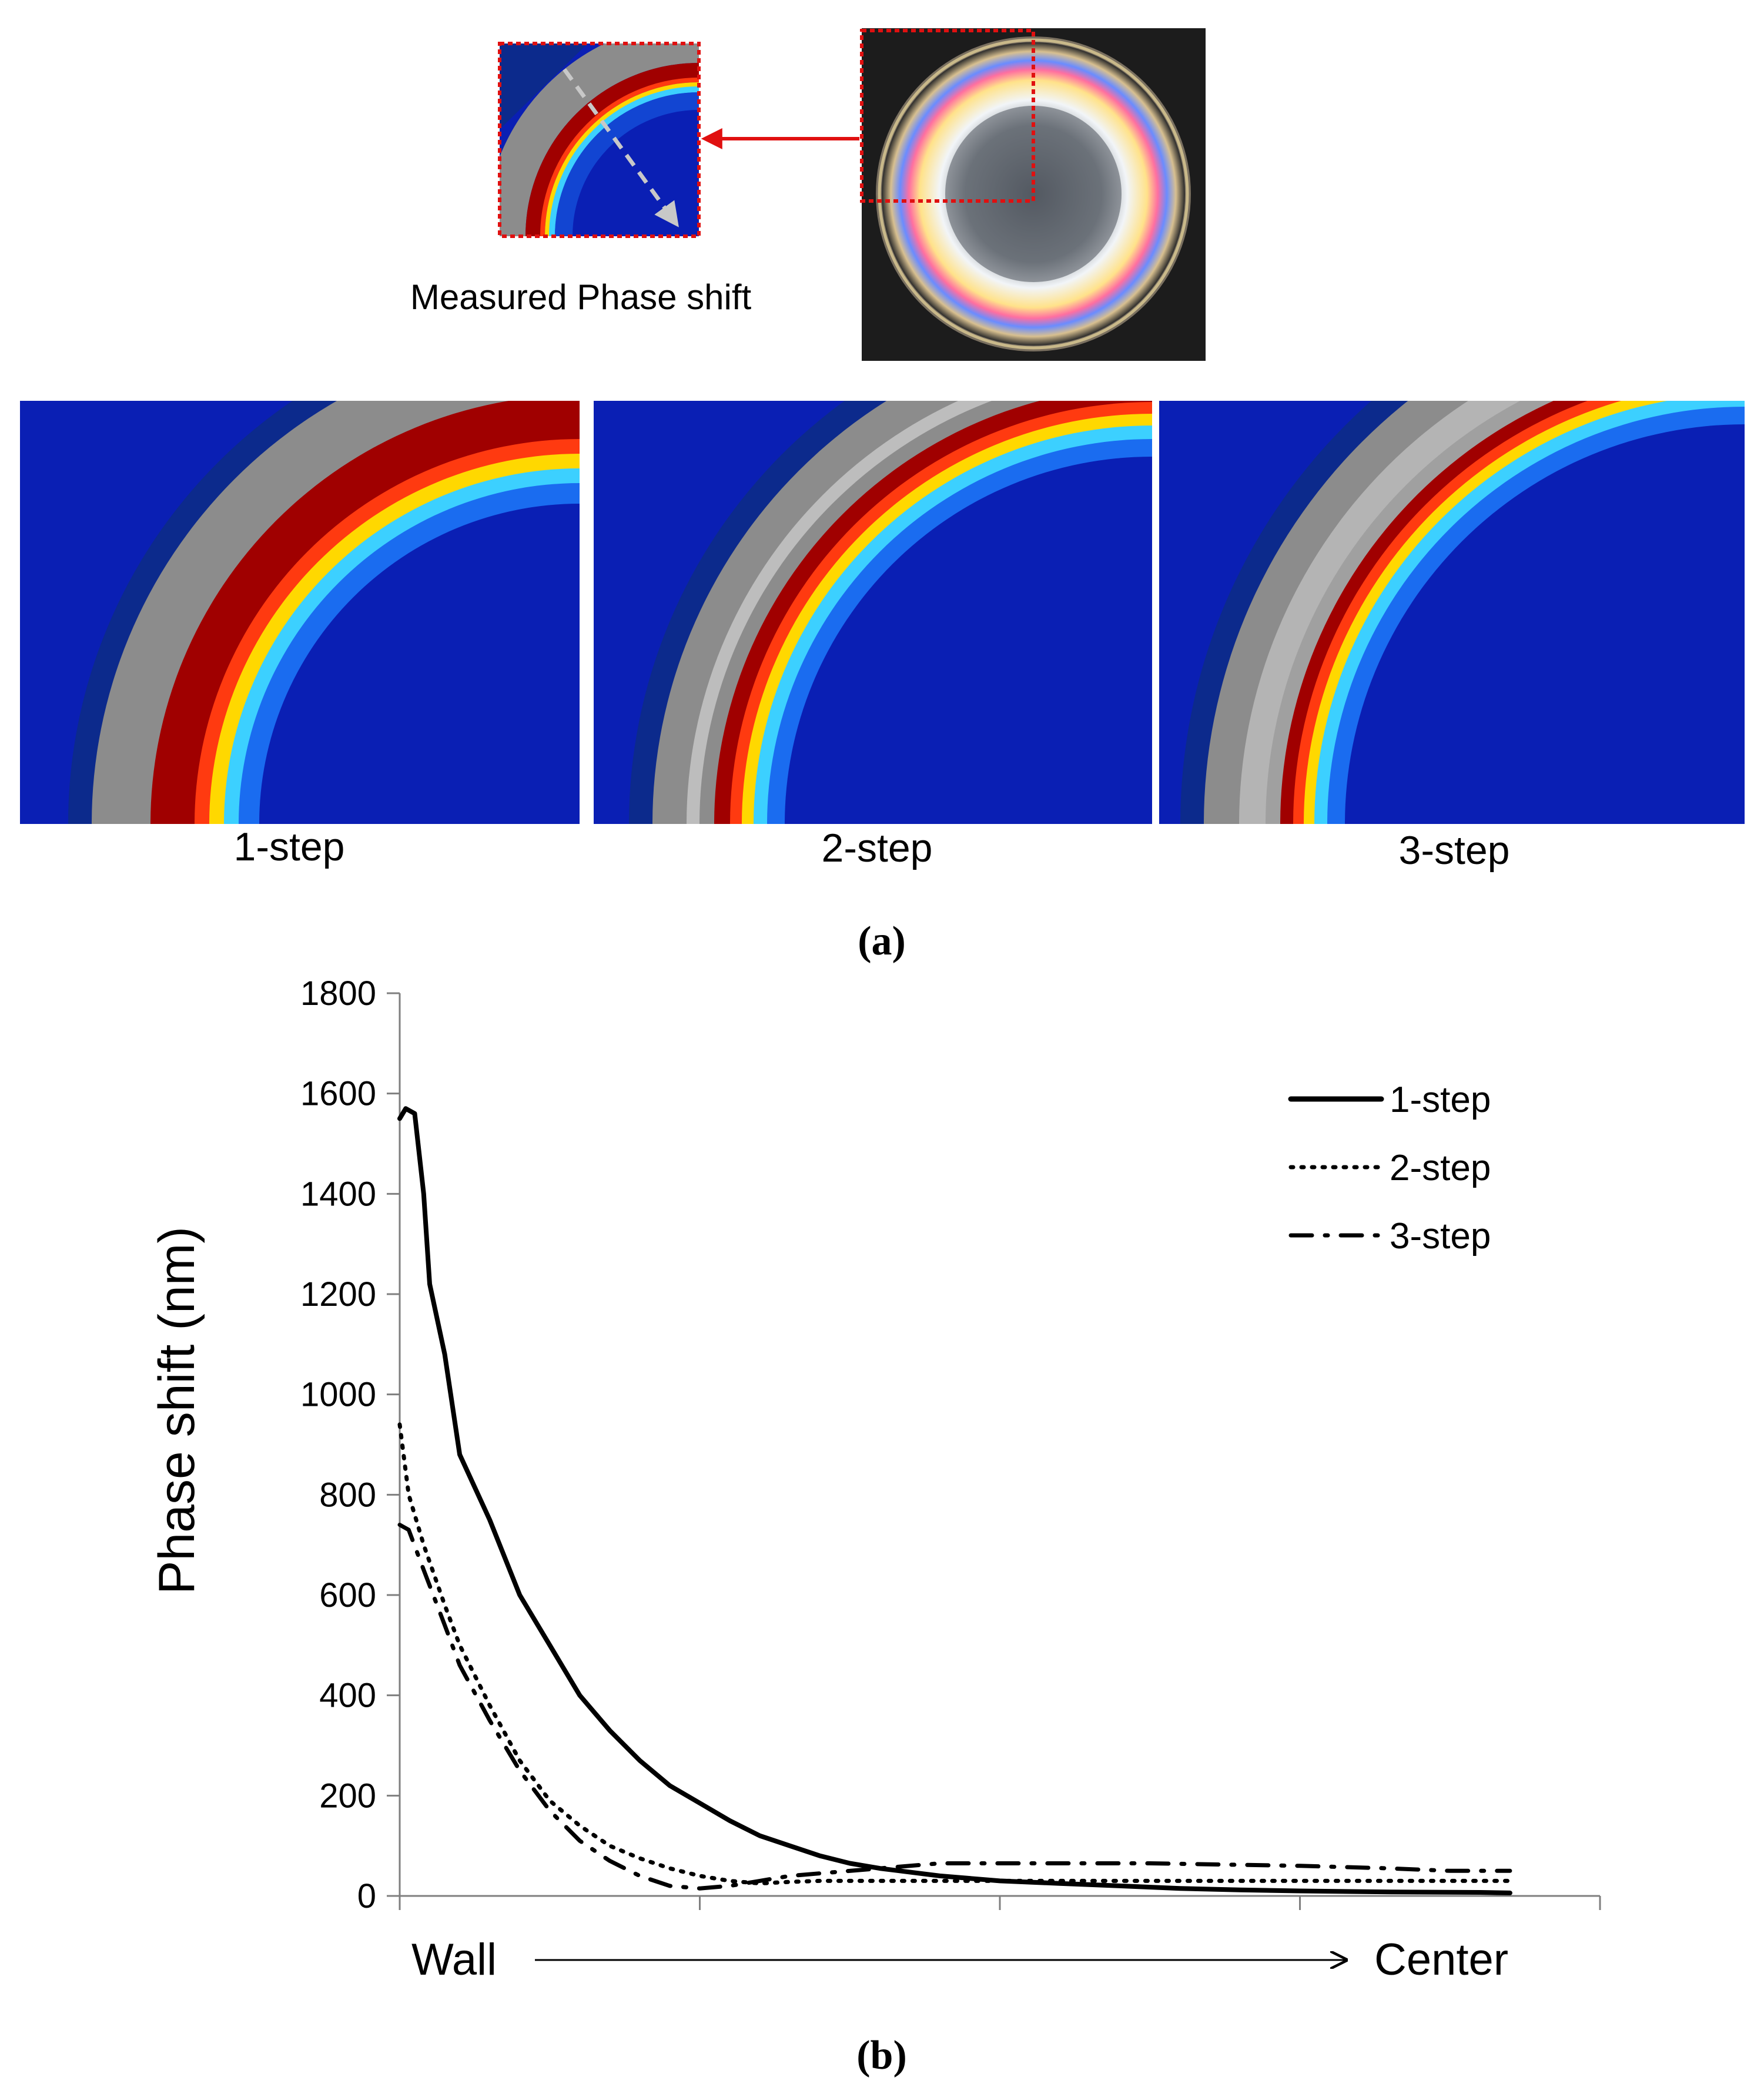 Image resolution: width=1764 pixels, height=2084 pixels. What do you see at coordinates (348, 1696) in the screenshot?
I see `y-tick-label-2: 400` at bounding box center [348, 1696].